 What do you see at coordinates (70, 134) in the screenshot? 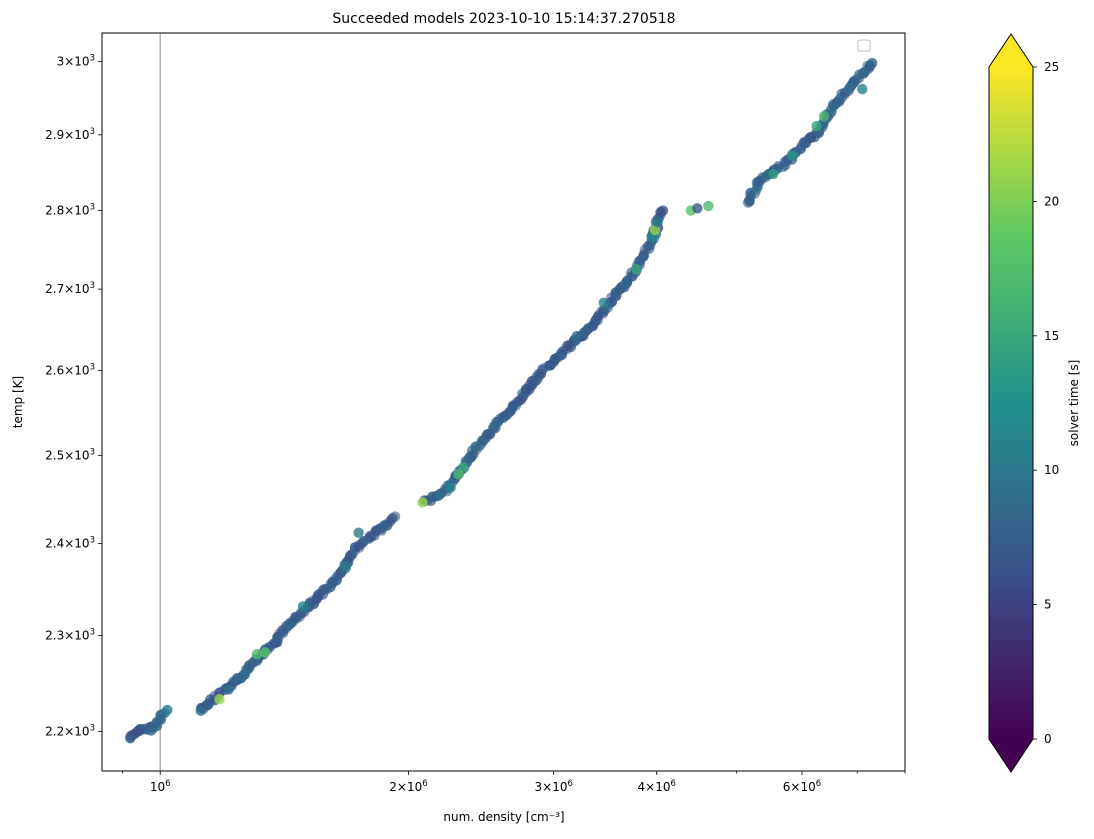
I see `y-tick-label: 2.9×103` at bounding box center [70, 134].